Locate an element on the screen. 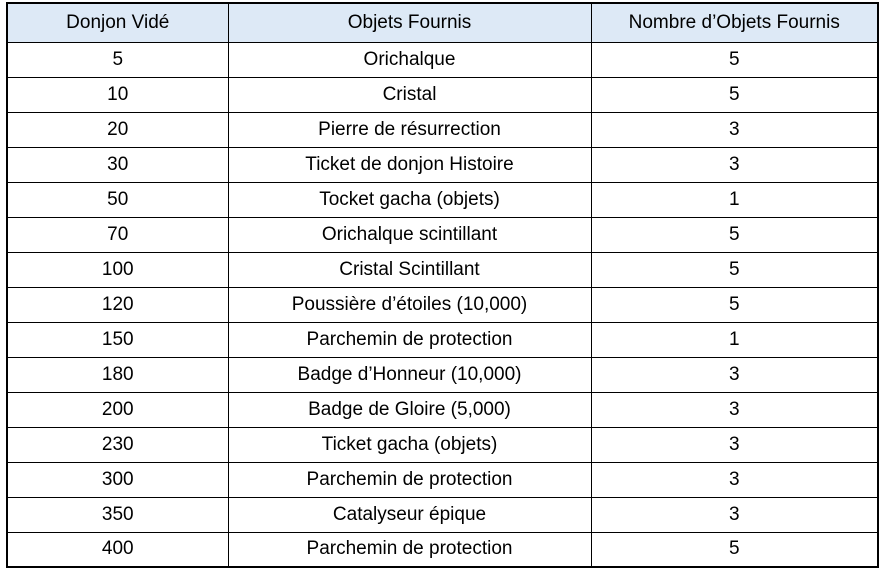 The height and width of the screenshot is (576, 895). cell-objet: Poussière d’étoiles (10,000) is located at coordinates (409, 304).